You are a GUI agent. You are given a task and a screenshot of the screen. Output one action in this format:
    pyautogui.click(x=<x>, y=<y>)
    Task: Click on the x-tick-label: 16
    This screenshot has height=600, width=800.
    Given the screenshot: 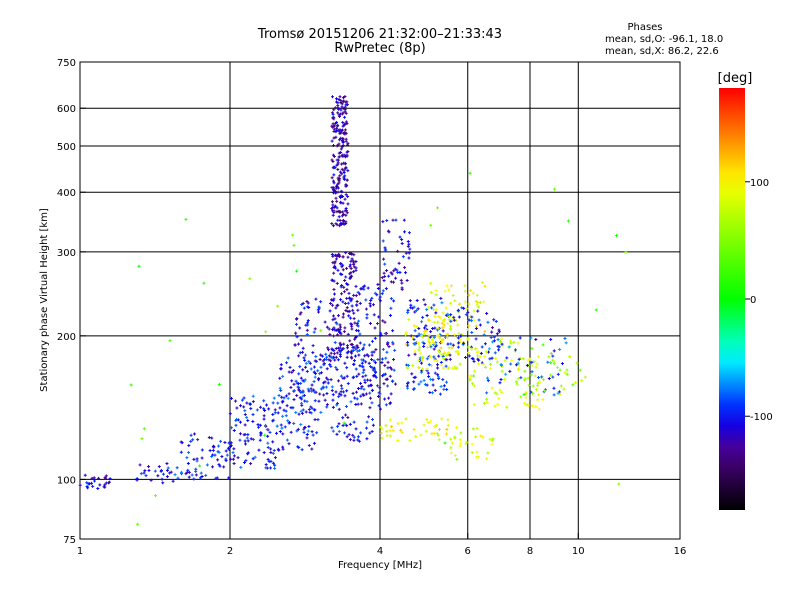 What is the action you would take?
    pyautogui.click(x=680, y=551)
    